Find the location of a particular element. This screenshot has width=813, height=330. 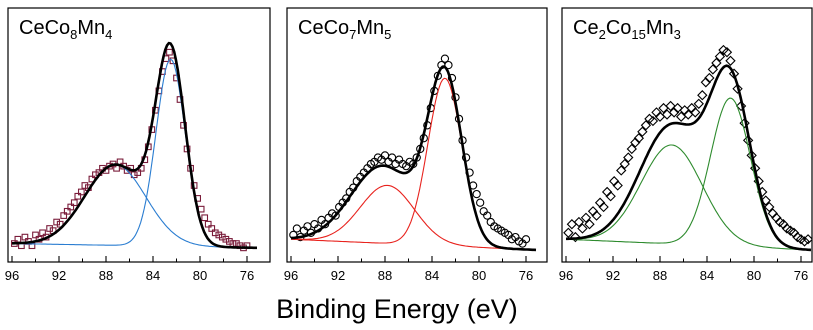

sample-label: CeCo8Mn4 is located at coordinates (65, 29).